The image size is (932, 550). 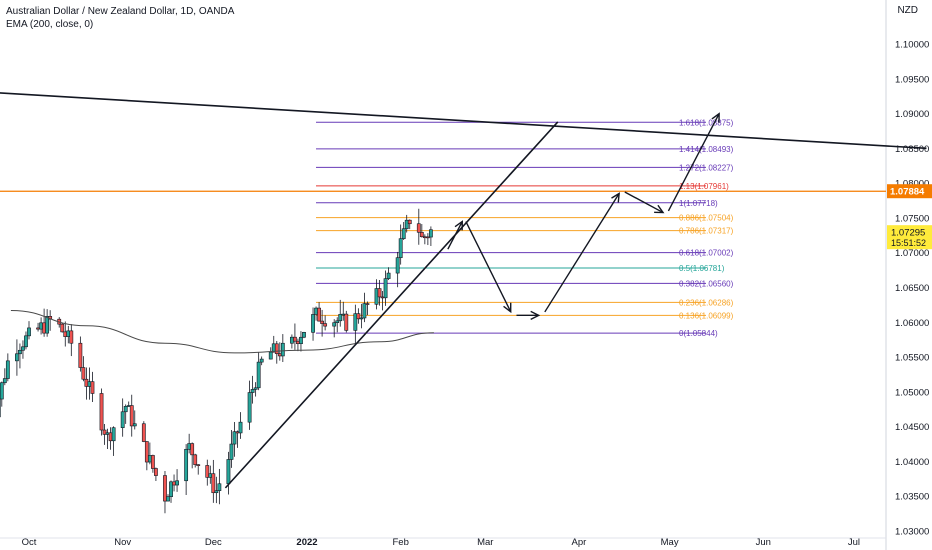 I want to click on last-price-badge, so click(x=909, y=237).